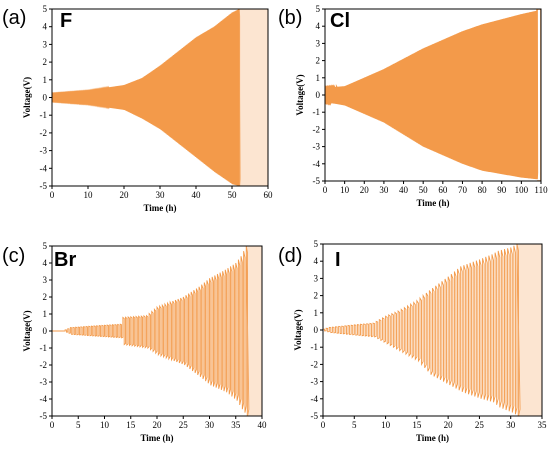  Describe the element at coordinates (318, 95) in the screenshot. I see `y-tick-label-b: 0` at that location.